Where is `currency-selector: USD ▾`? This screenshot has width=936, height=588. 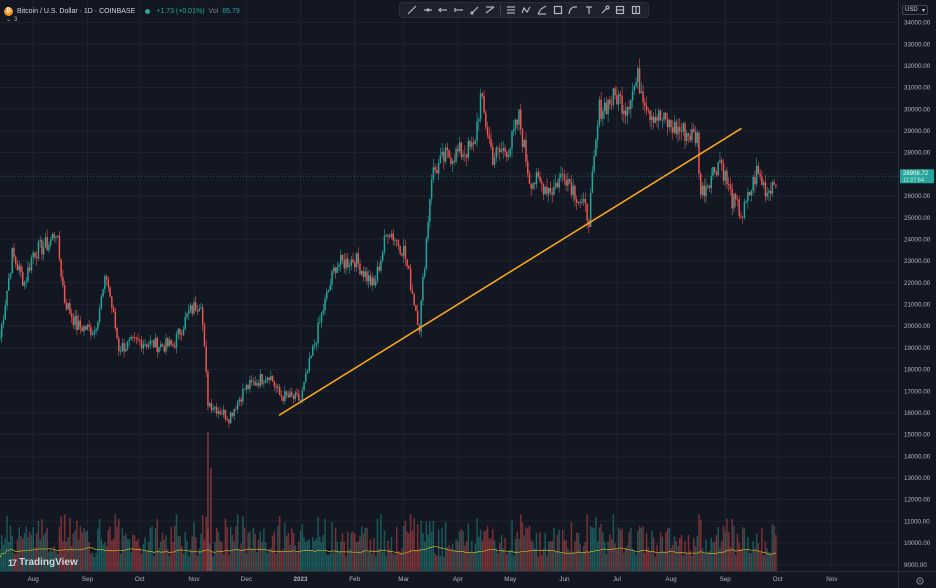
currency-selector: USD ▾ is located at coordinates (915, 10).